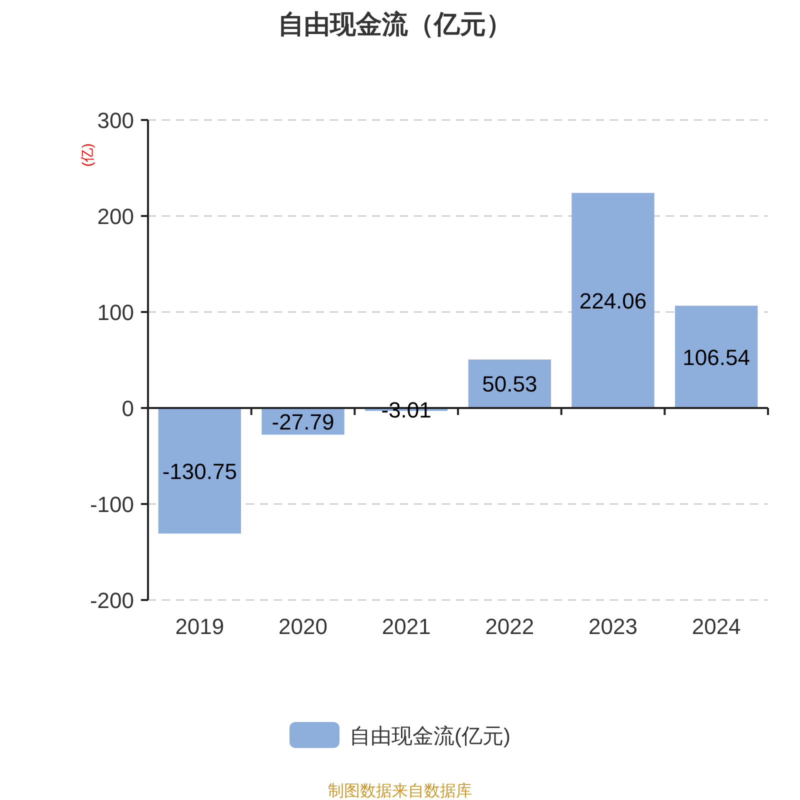 This screenshot has height=800, width=800. I want to click on data-label: 224.06, so click(613, 301).